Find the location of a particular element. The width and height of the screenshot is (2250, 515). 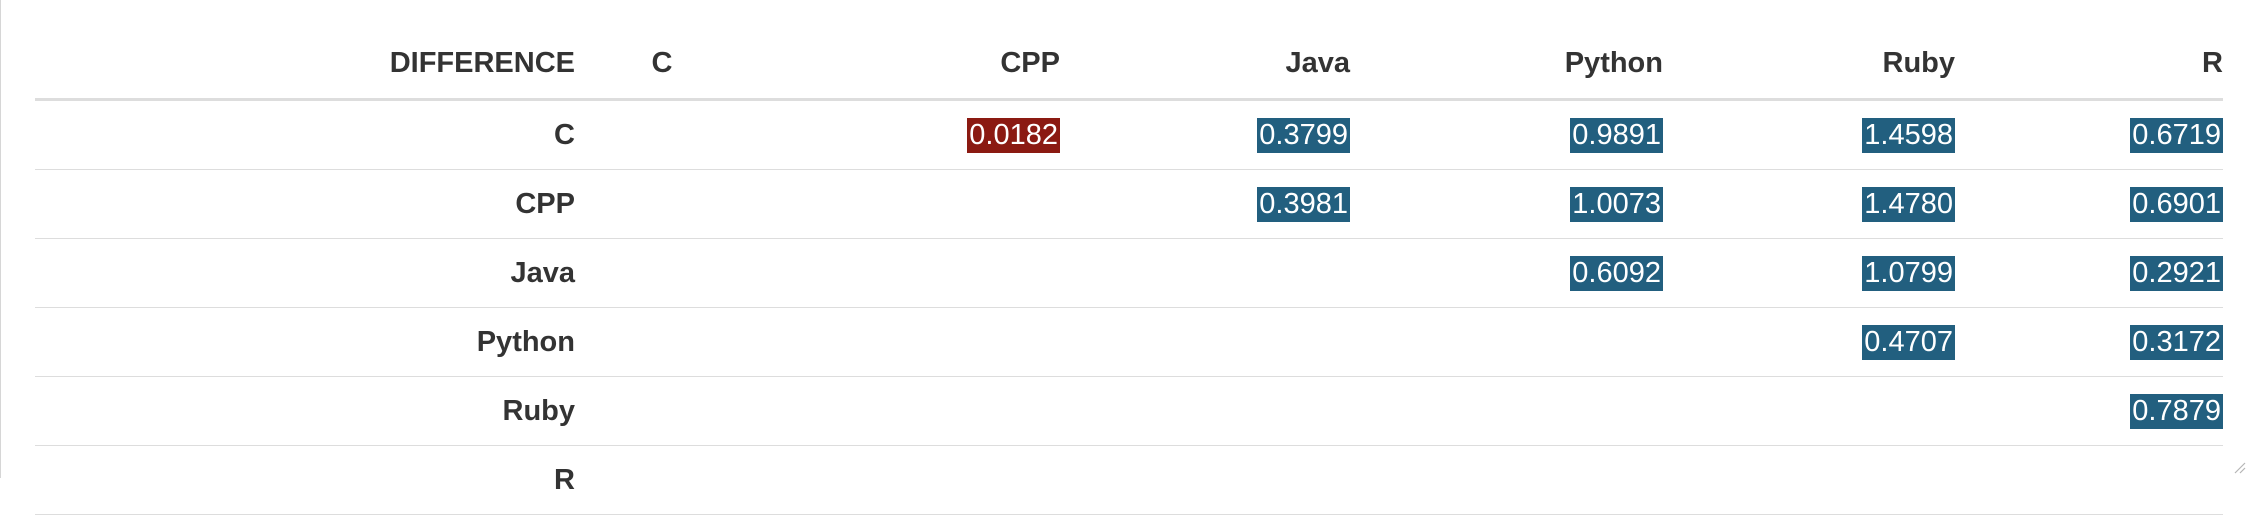

table-cell: 0.4707 is located at coordinates (1809, 342).